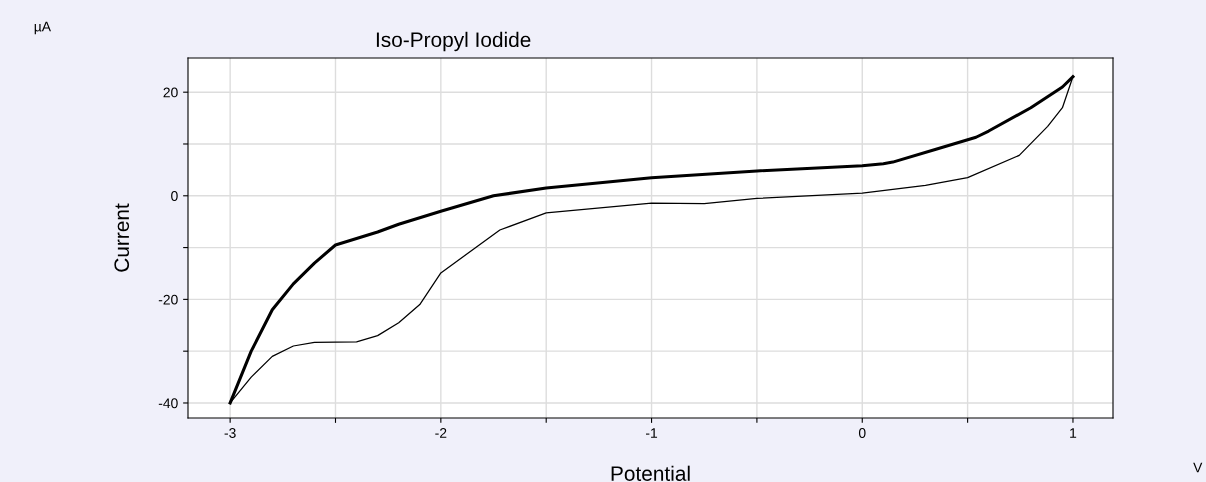 The height and width of the screenshot is (482, 1206). Describe the element at coordinates (230, 433) in the screenshot. I see `x-tick-label: -3` at that location.